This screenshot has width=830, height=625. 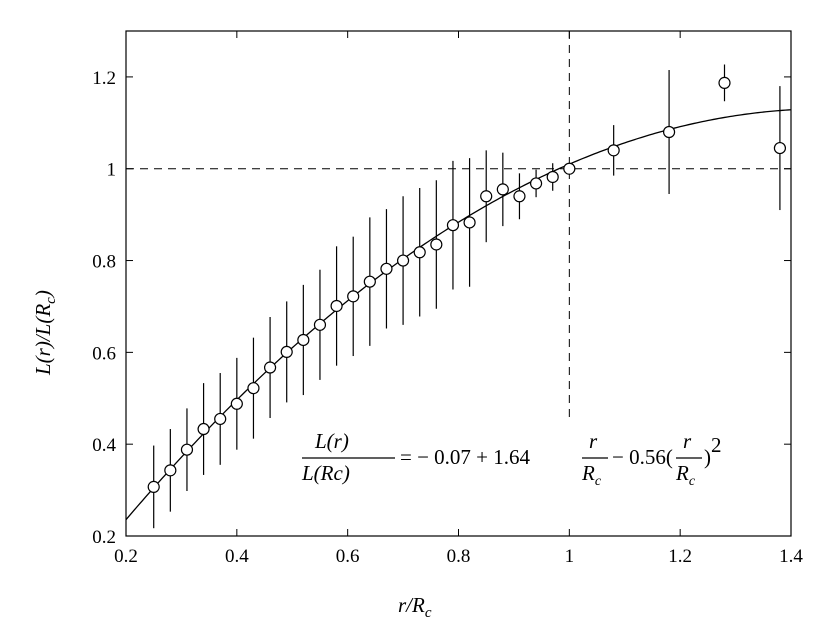 I want to click on equation-denominator: L(Rc), so click(x=325, y=473).